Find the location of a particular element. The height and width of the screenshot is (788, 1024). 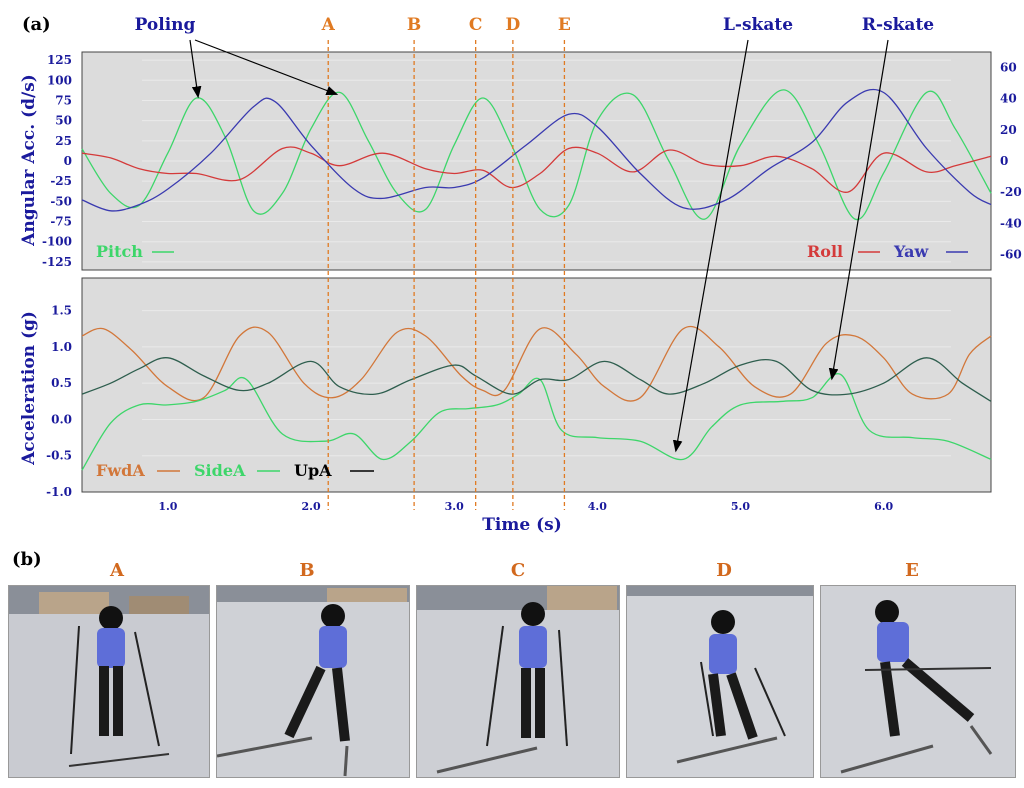

top-left-tick-label: -100 is located at coordinates (57, 242).